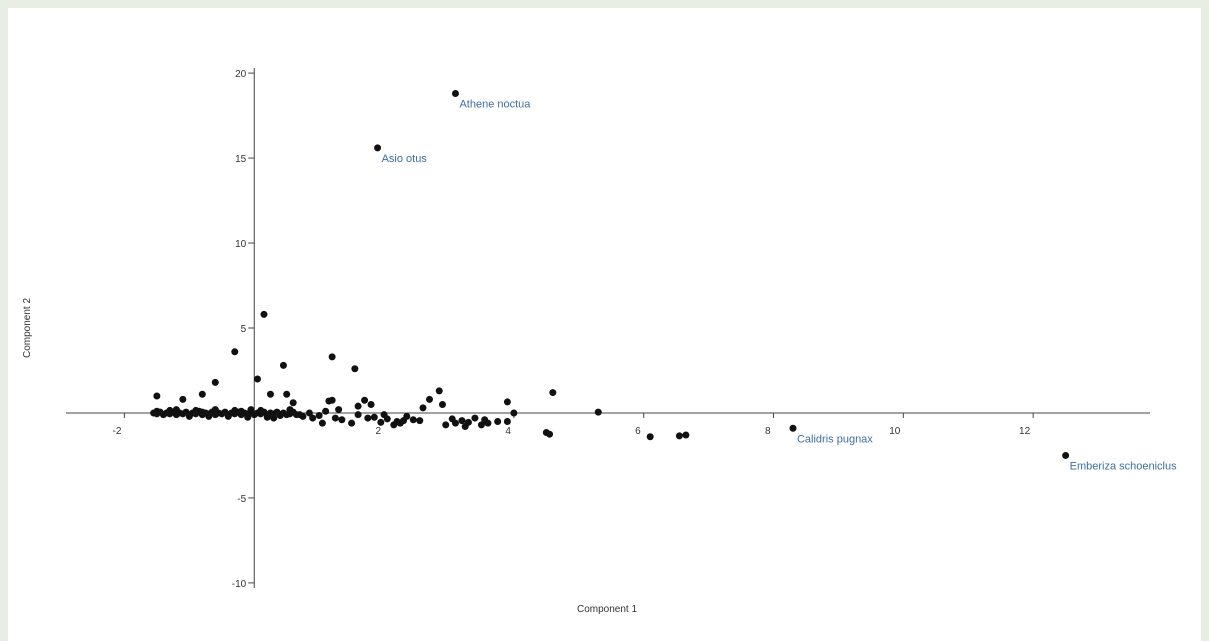  Describe the element at coordinates (895, 431) in the screenshot. I see `x-tick-label: 10` at that location.